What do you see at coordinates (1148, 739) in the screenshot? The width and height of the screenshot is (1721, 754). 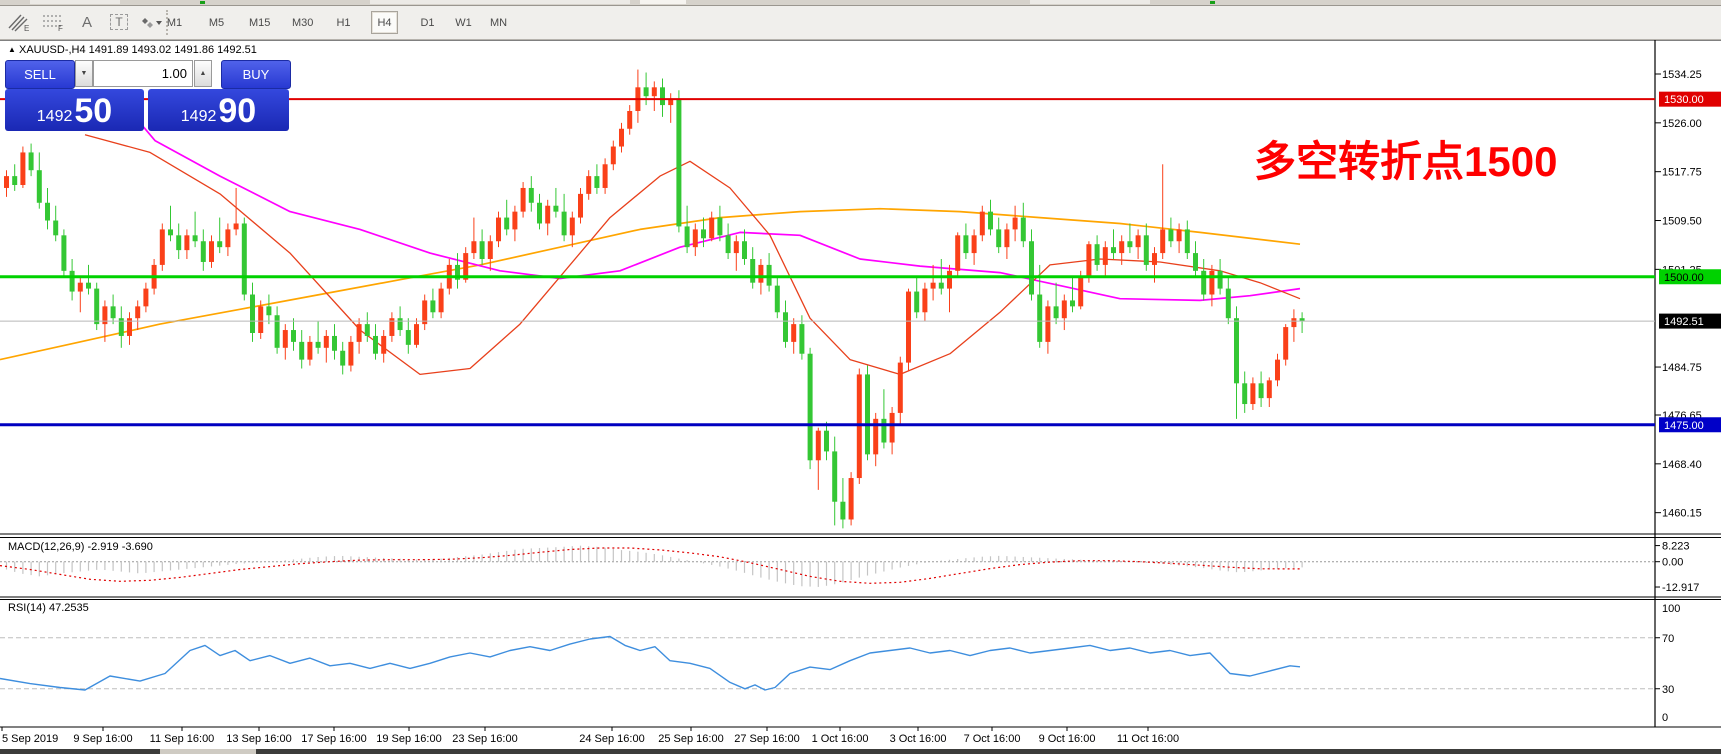 I see `svg-text: 11 Oct 16:00` at bounding box center [1148, 739].